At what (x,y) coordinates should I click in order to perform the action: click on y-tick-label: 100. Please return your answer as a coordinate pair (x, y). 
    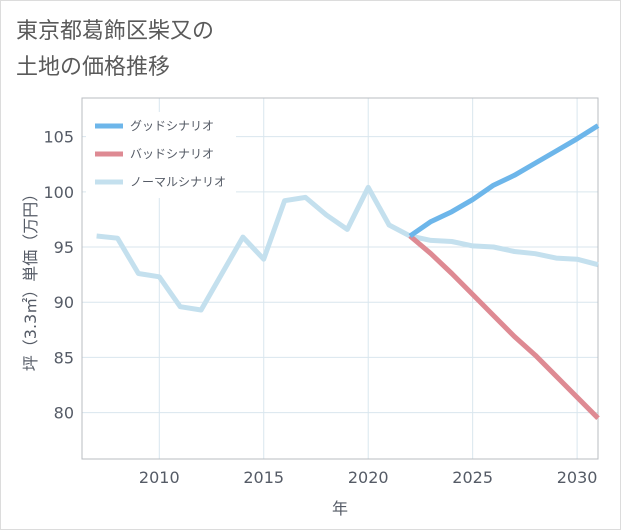
    Looking at the image, I should click on (58, 192).